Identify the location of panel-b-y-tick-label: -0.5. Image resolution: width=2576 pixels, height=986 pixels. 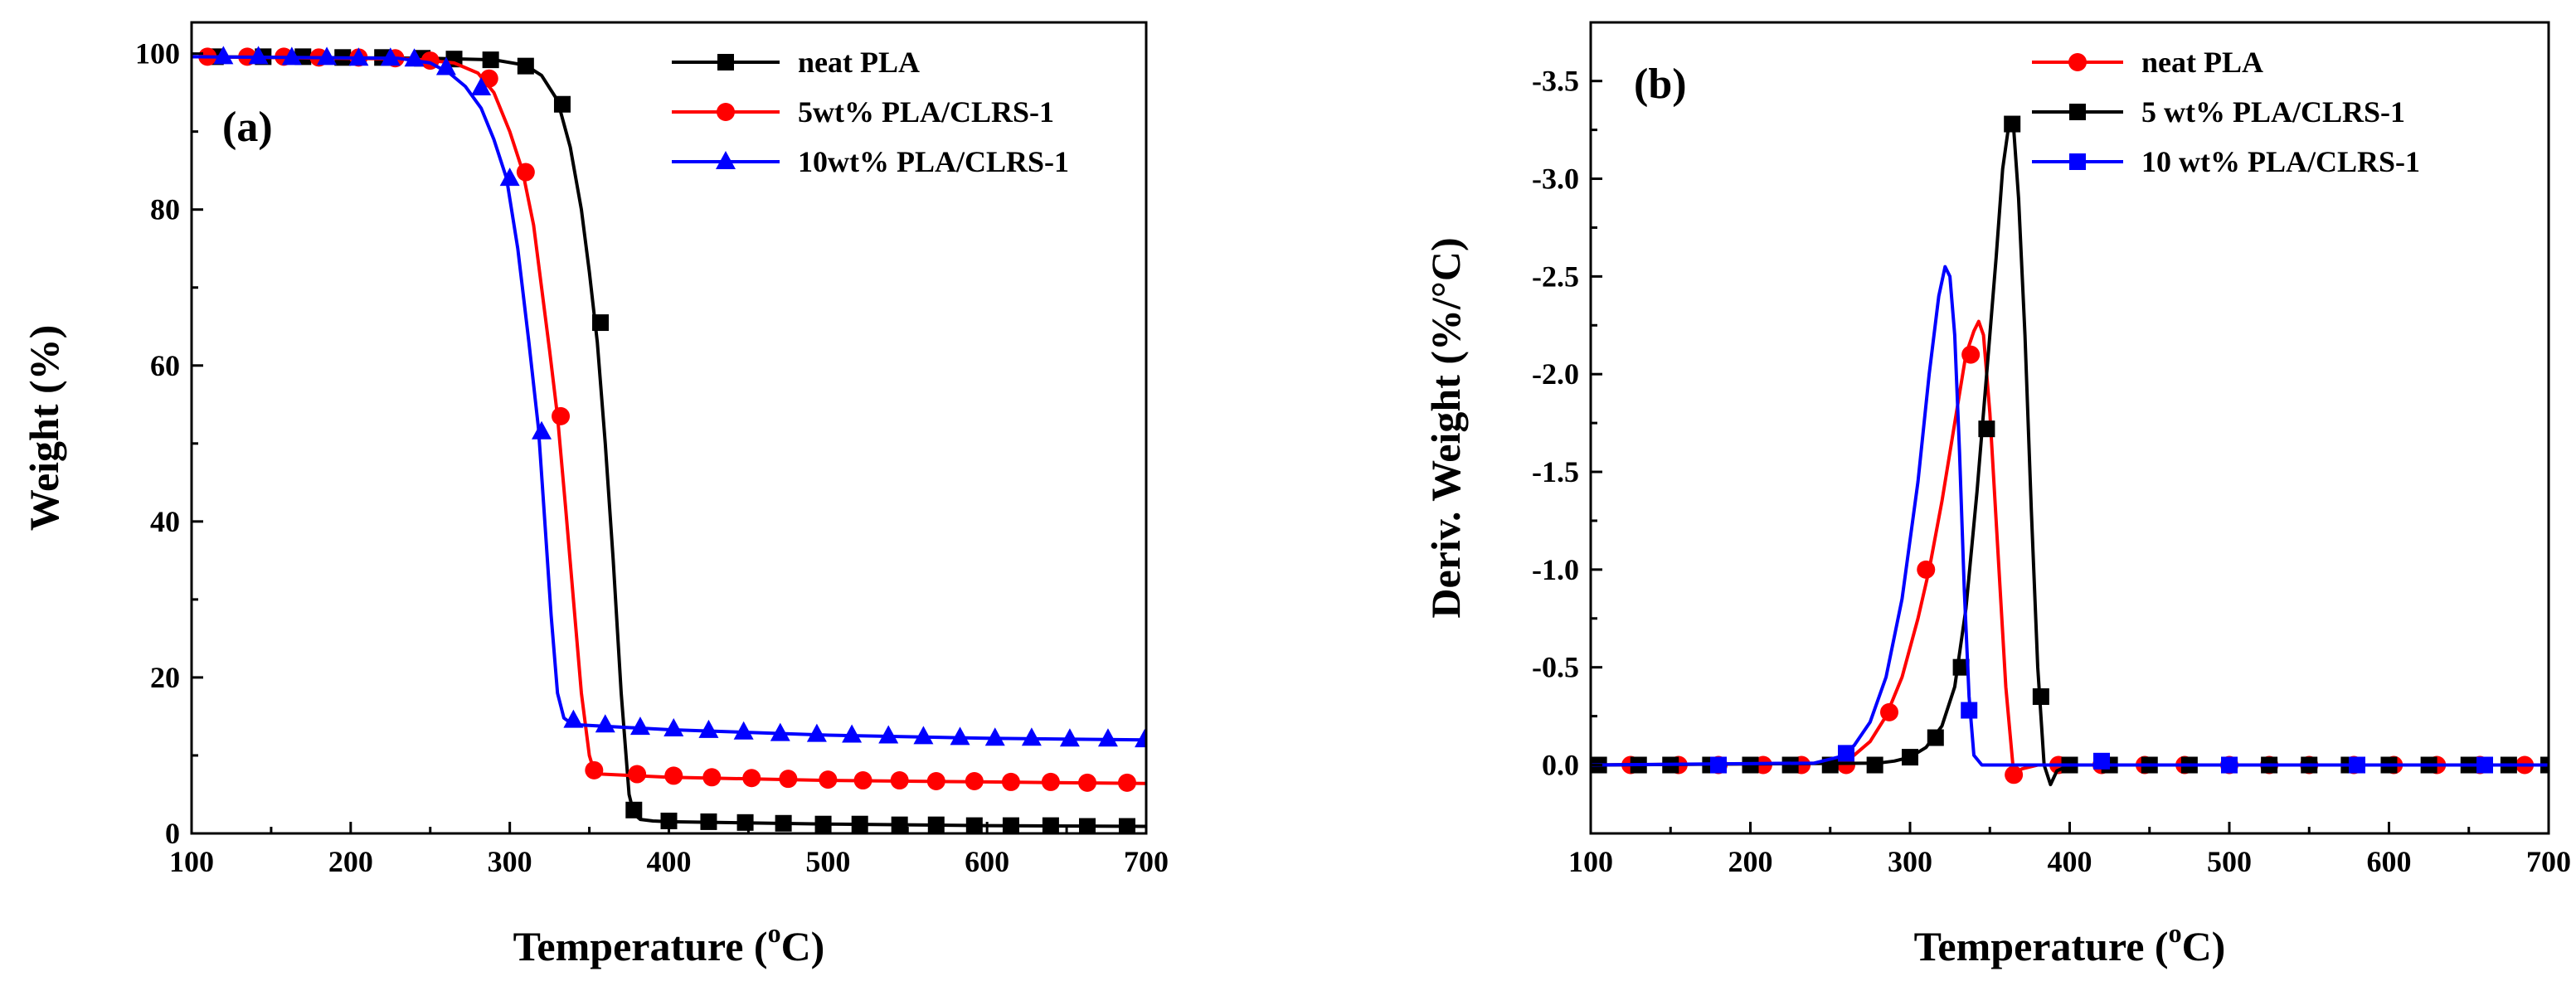
(1555, 667).